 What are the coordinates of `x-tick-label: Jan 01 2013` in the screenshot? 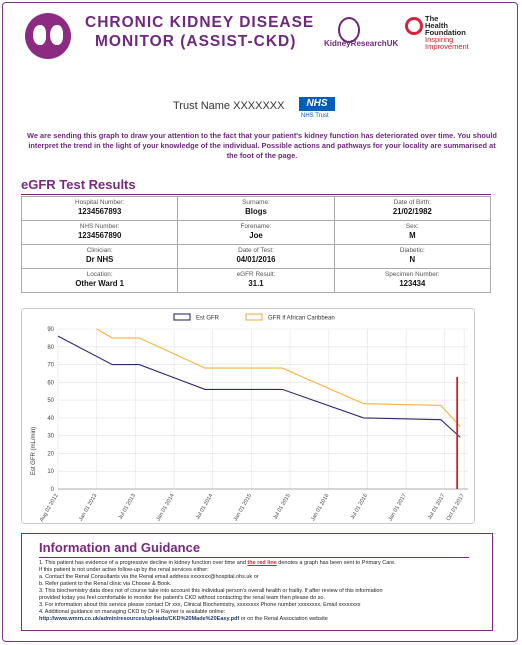 It's located at (88, 507).